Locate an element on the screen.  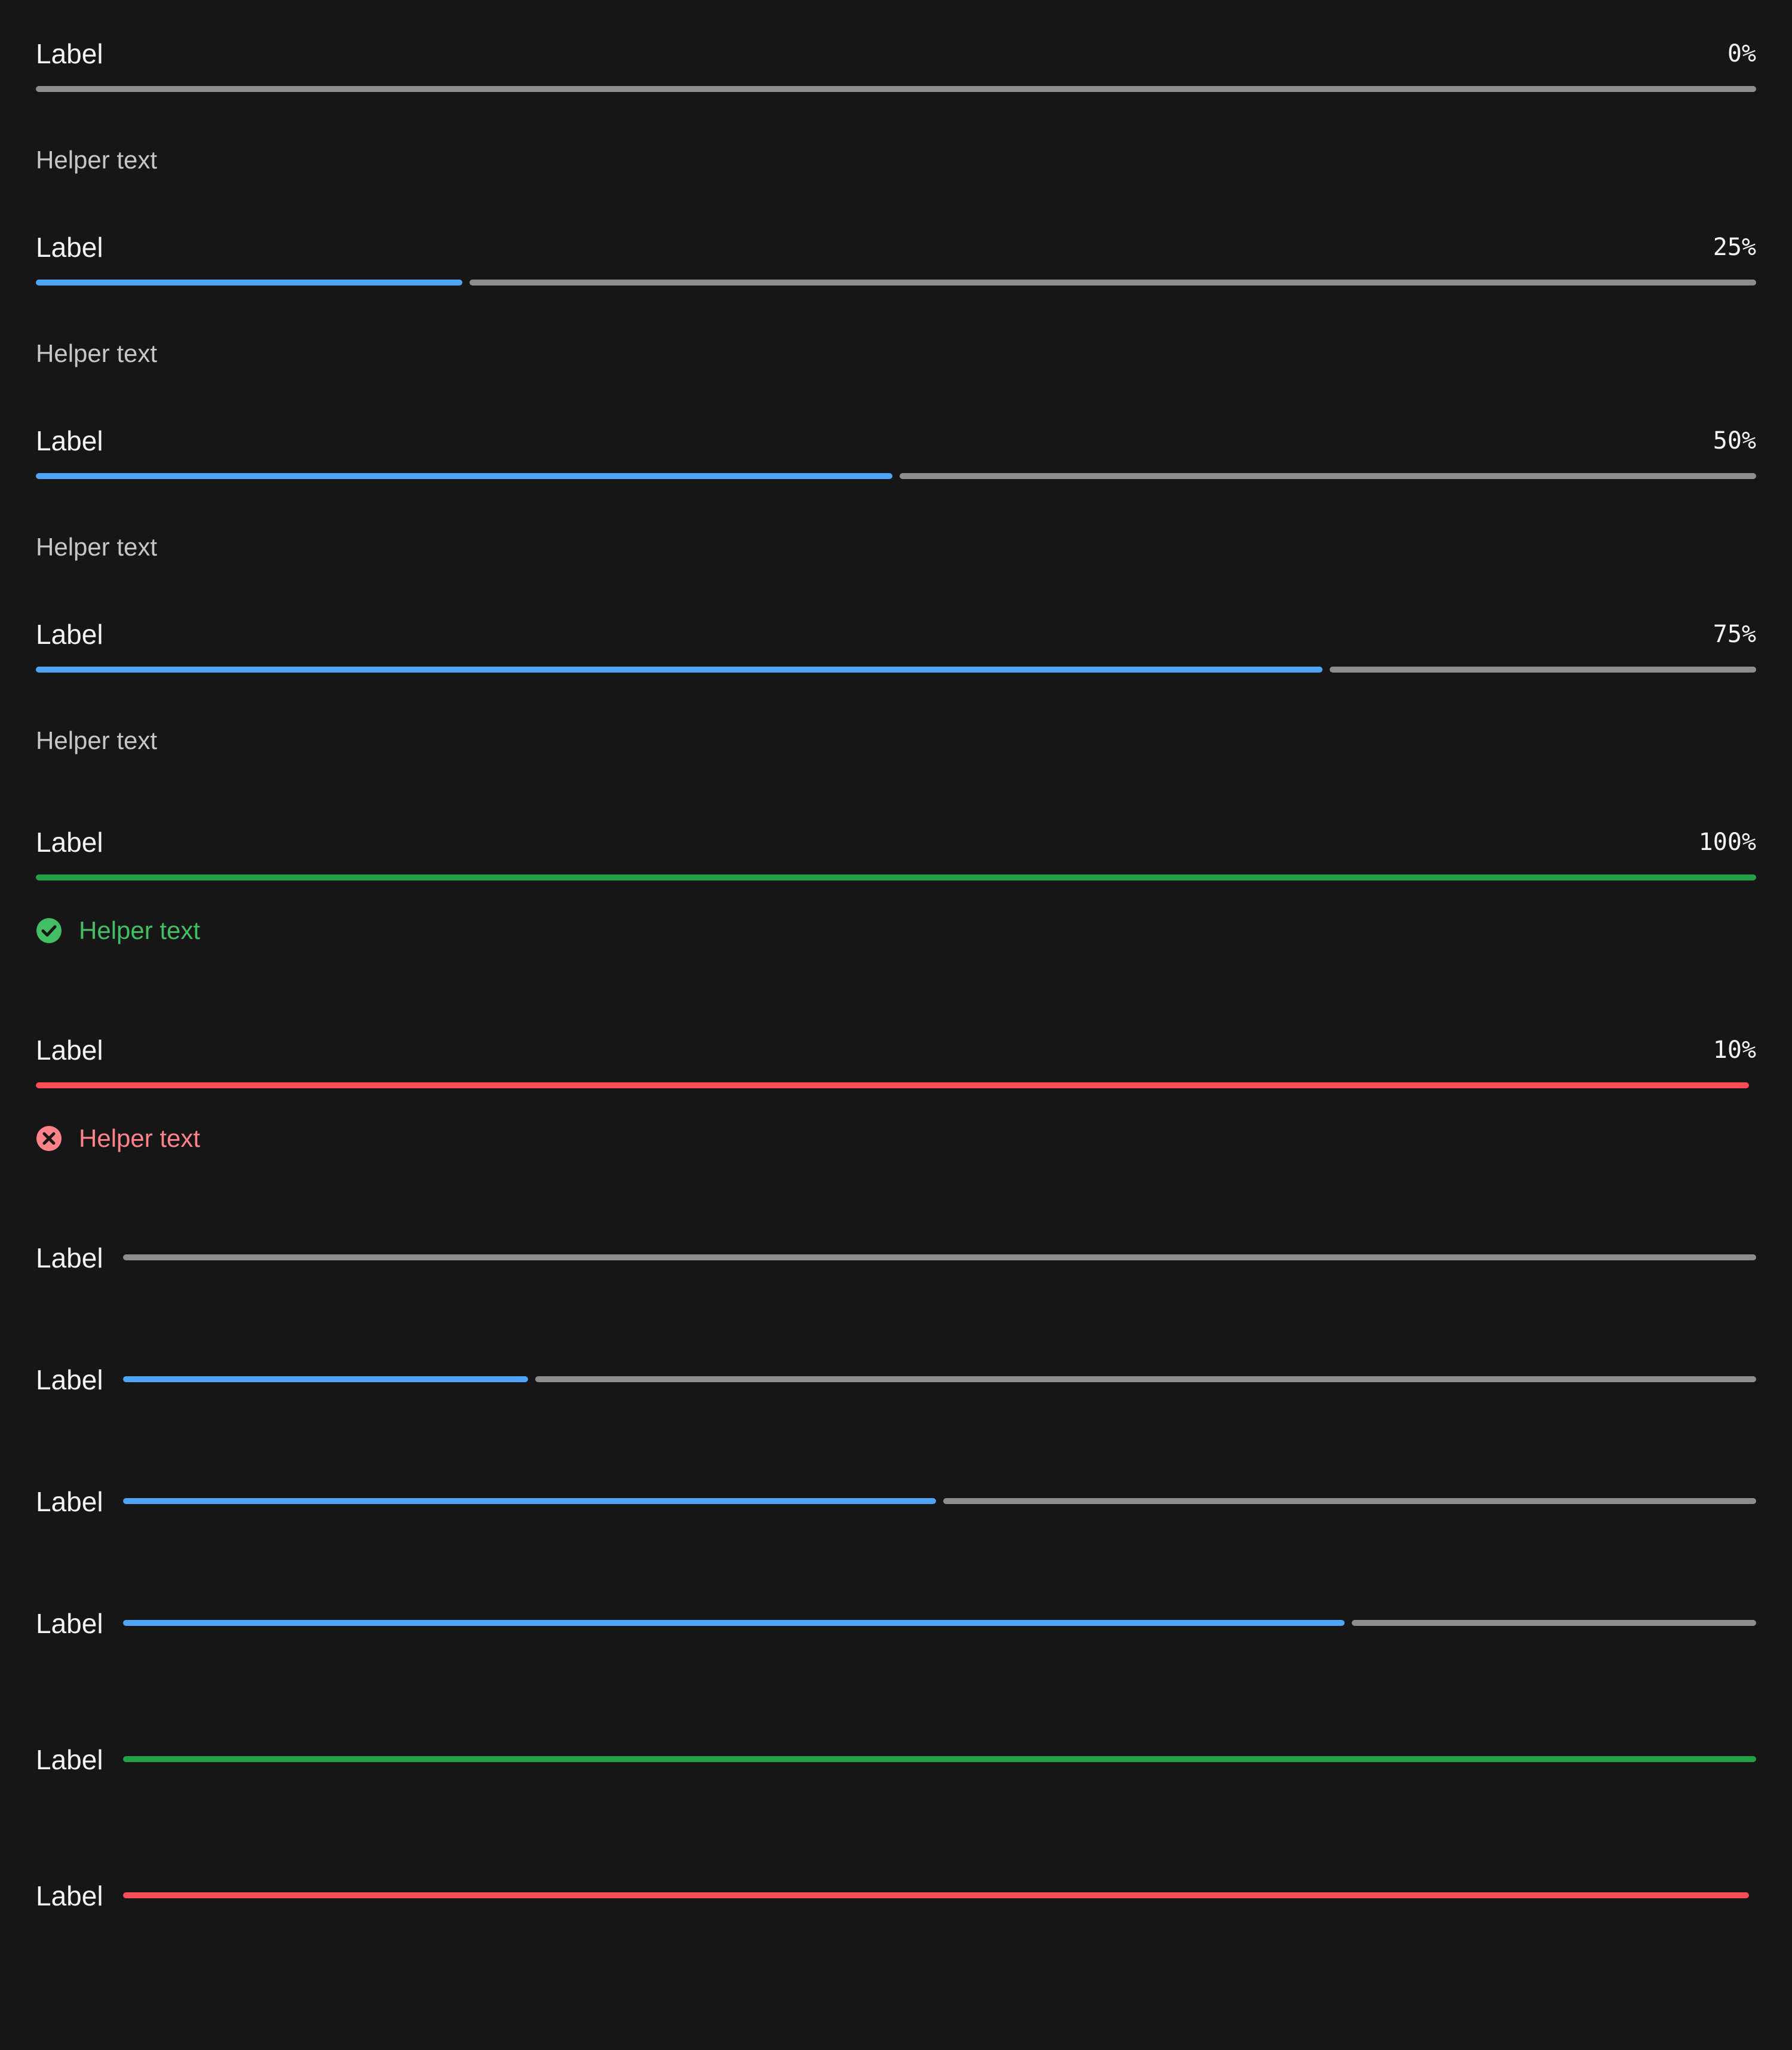
error-filled-icon is located at coordinates (49, 1138).